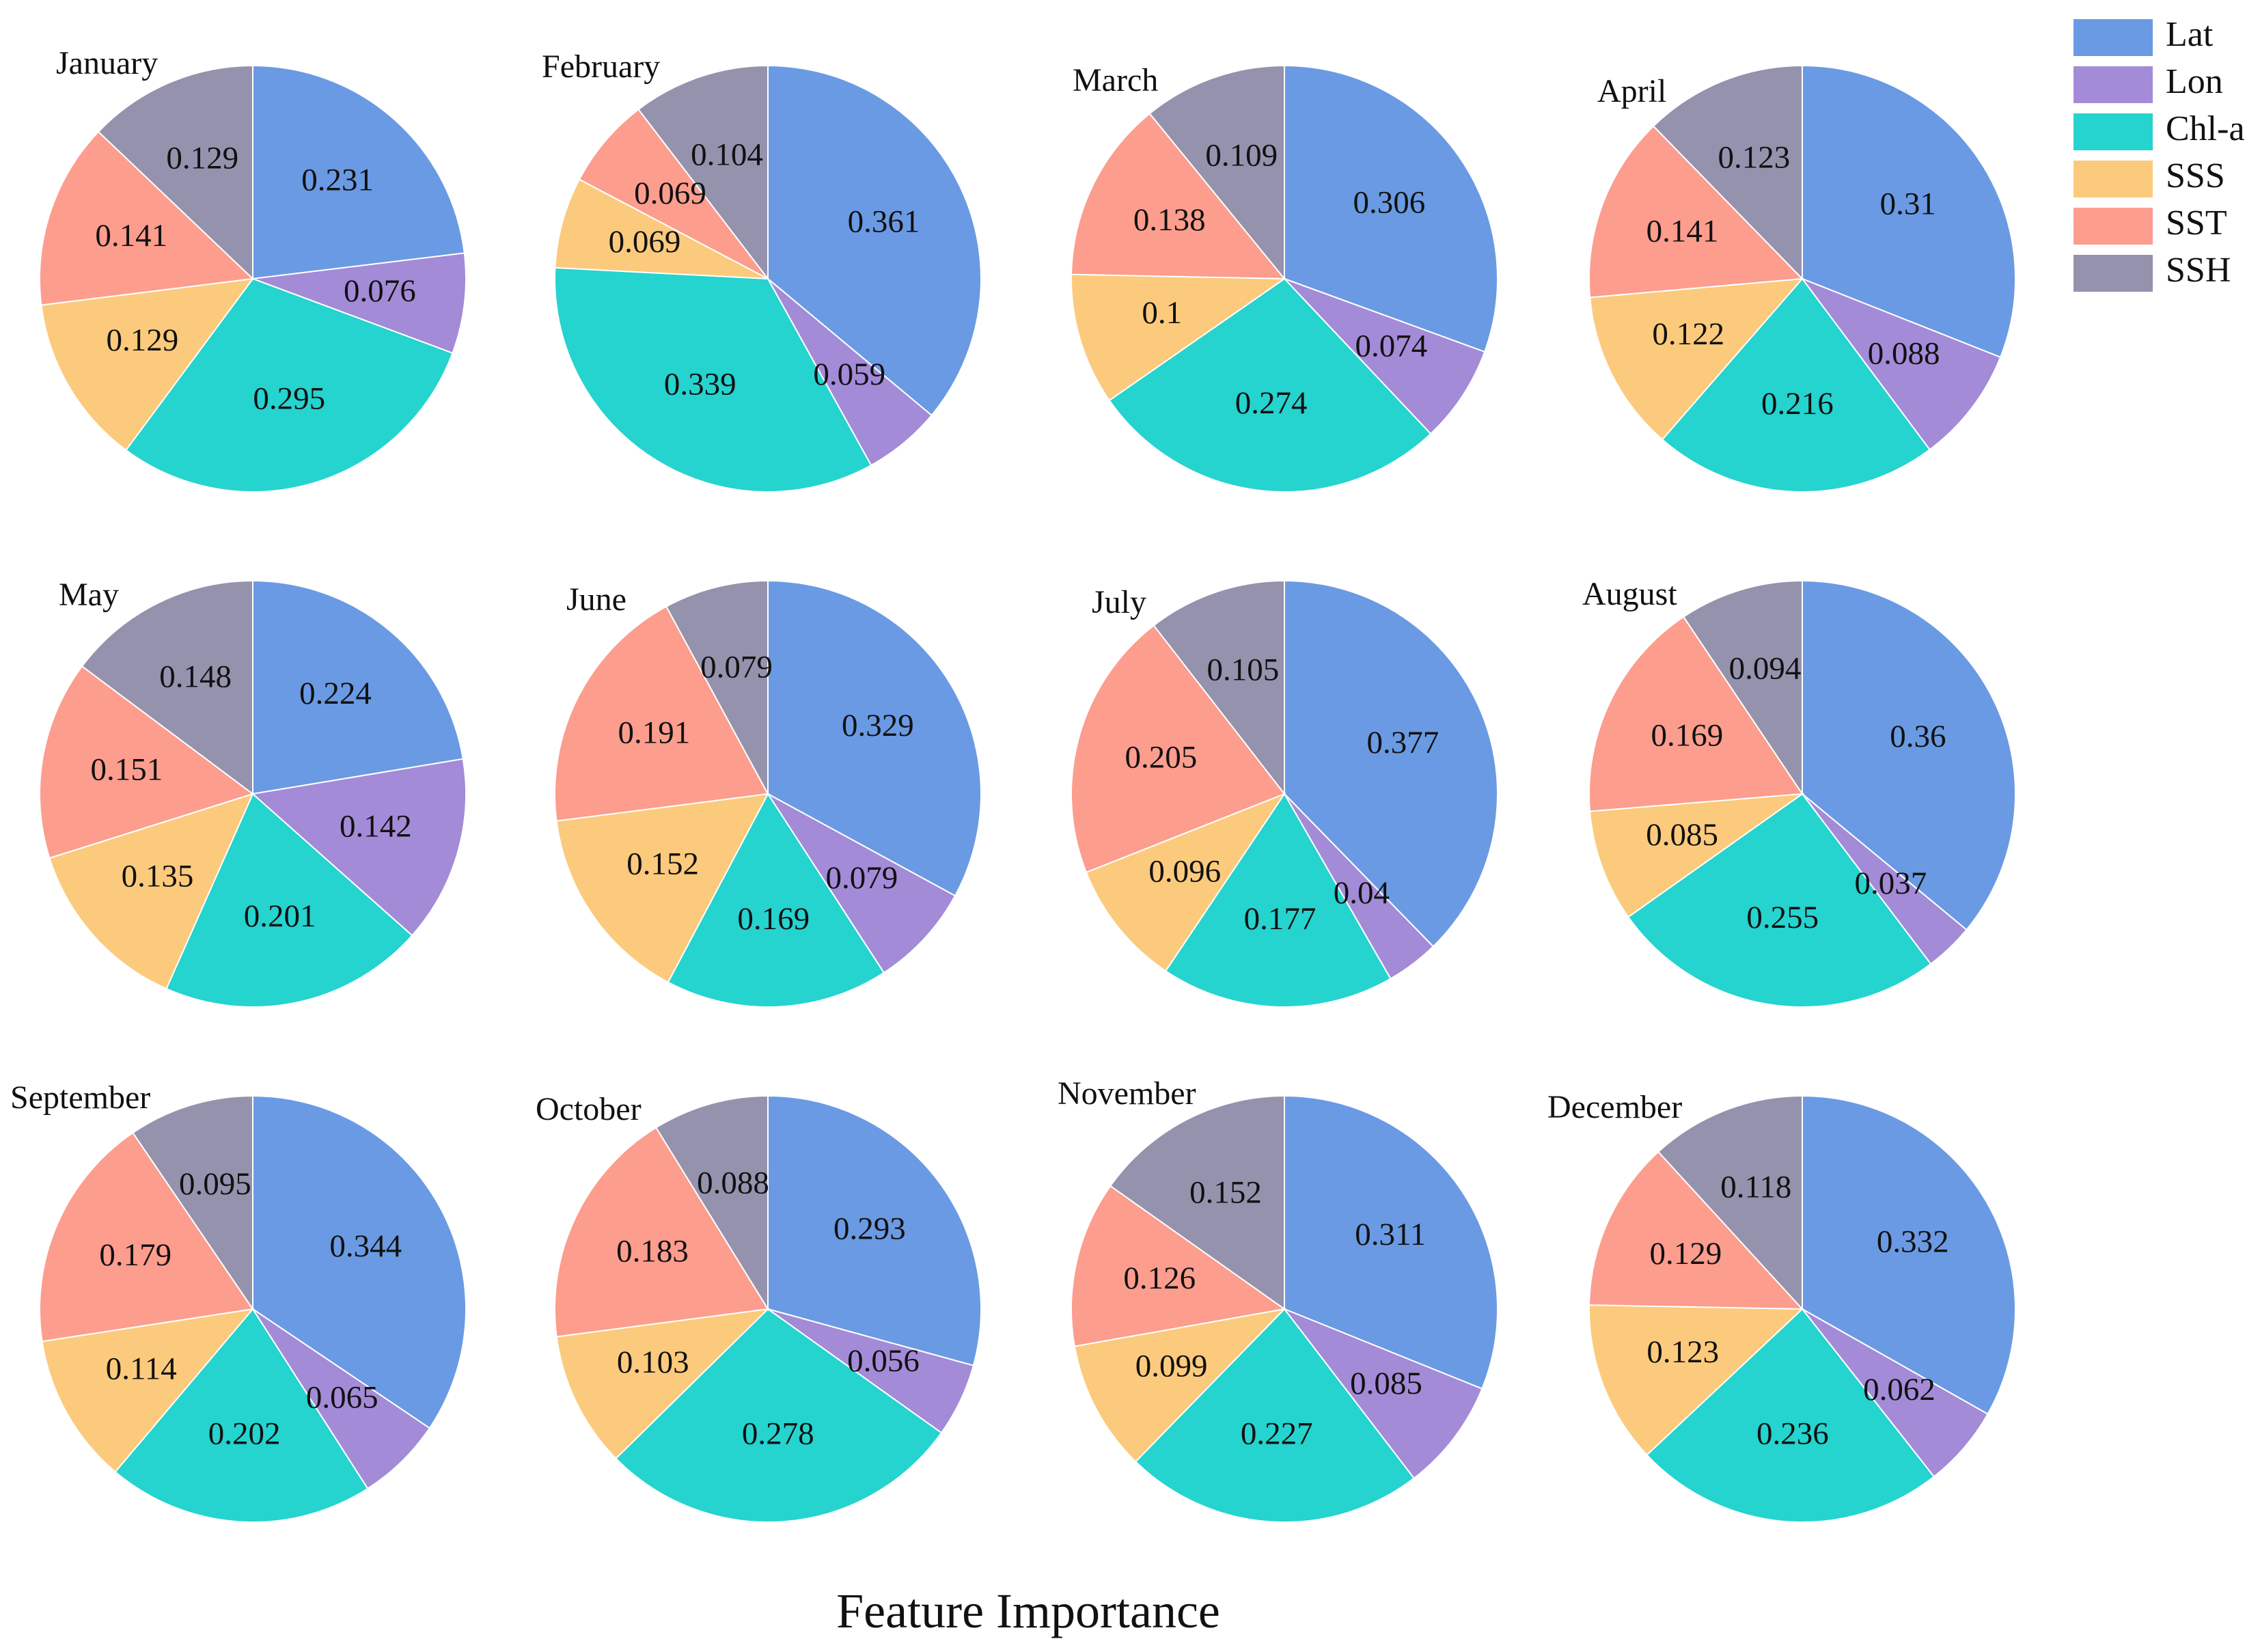  I want to click on pie-november: 0.311 0.085 0.227 0.099 0.126 0.152 November, so click(1278, 1299).